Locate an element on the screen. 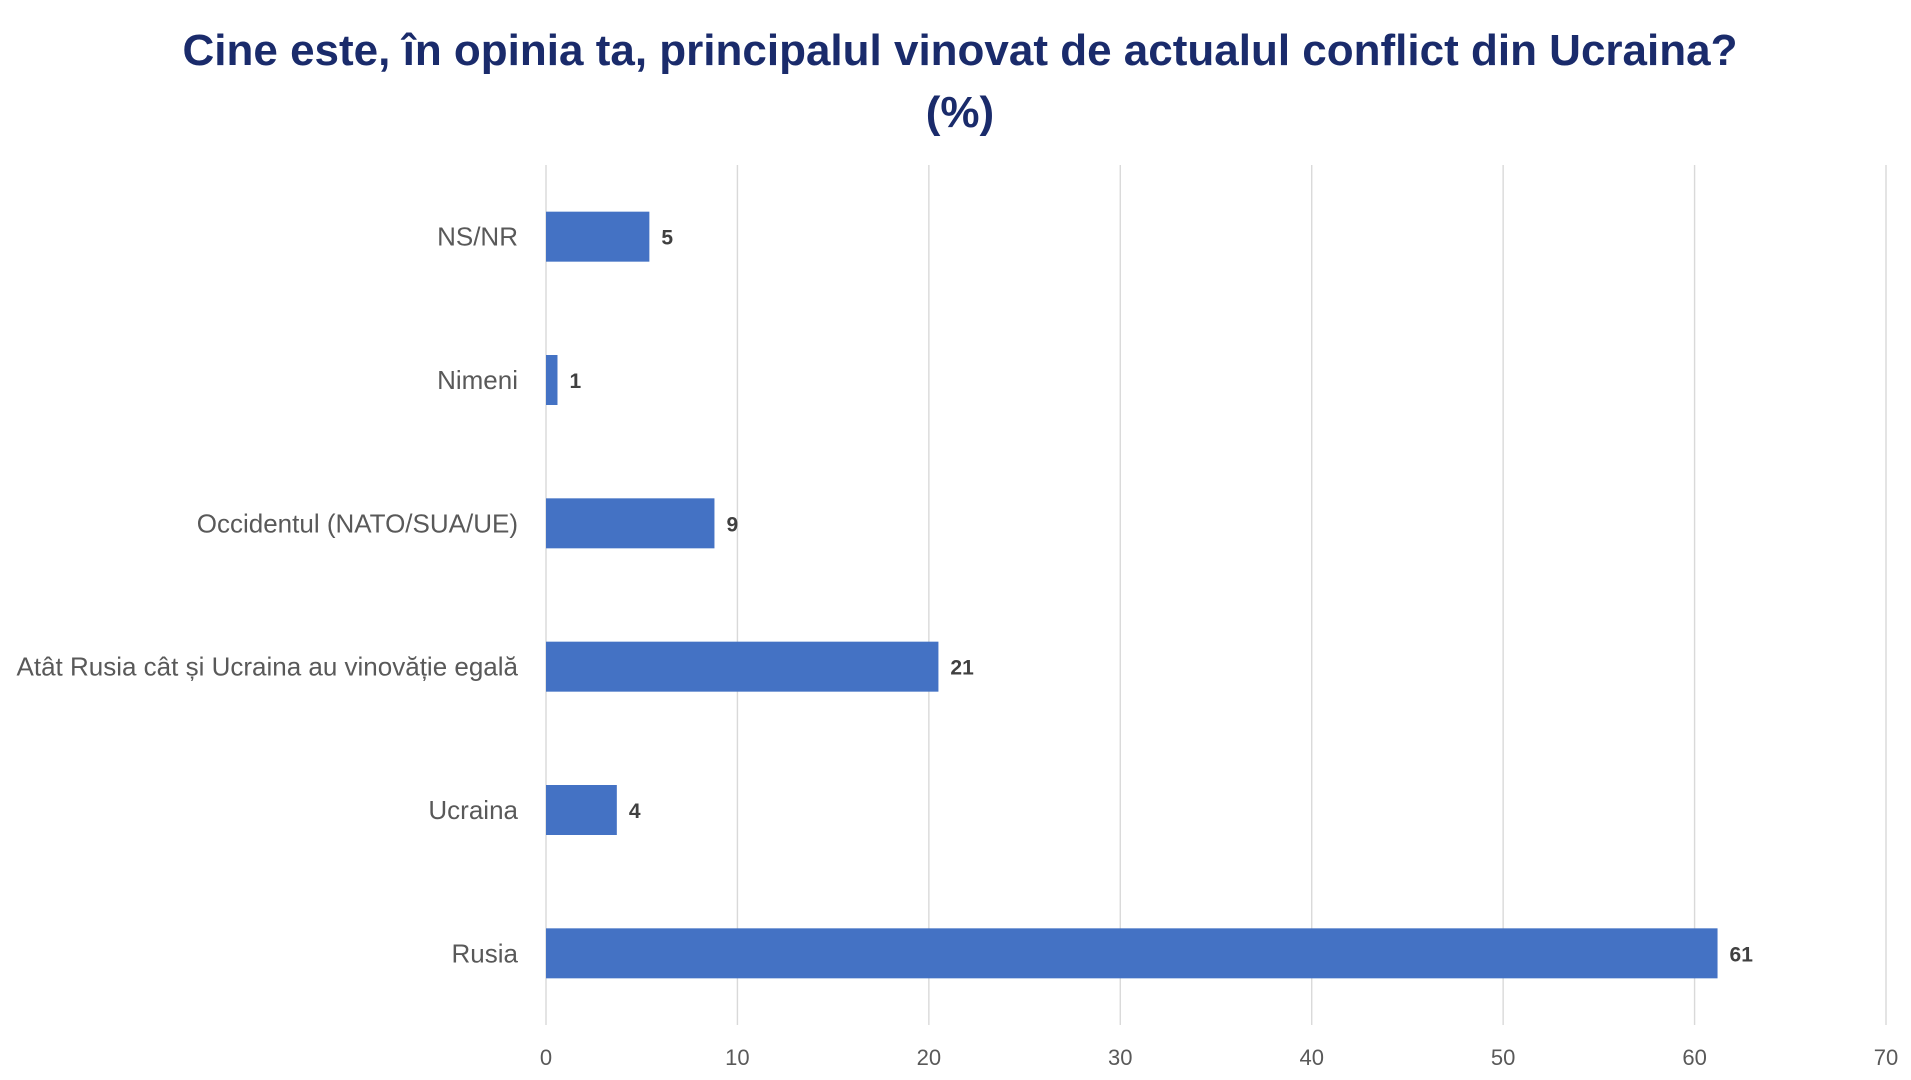 The image size is (1911, 1080). x-tick-label: 40 is located at coordinates (1311, 1057).